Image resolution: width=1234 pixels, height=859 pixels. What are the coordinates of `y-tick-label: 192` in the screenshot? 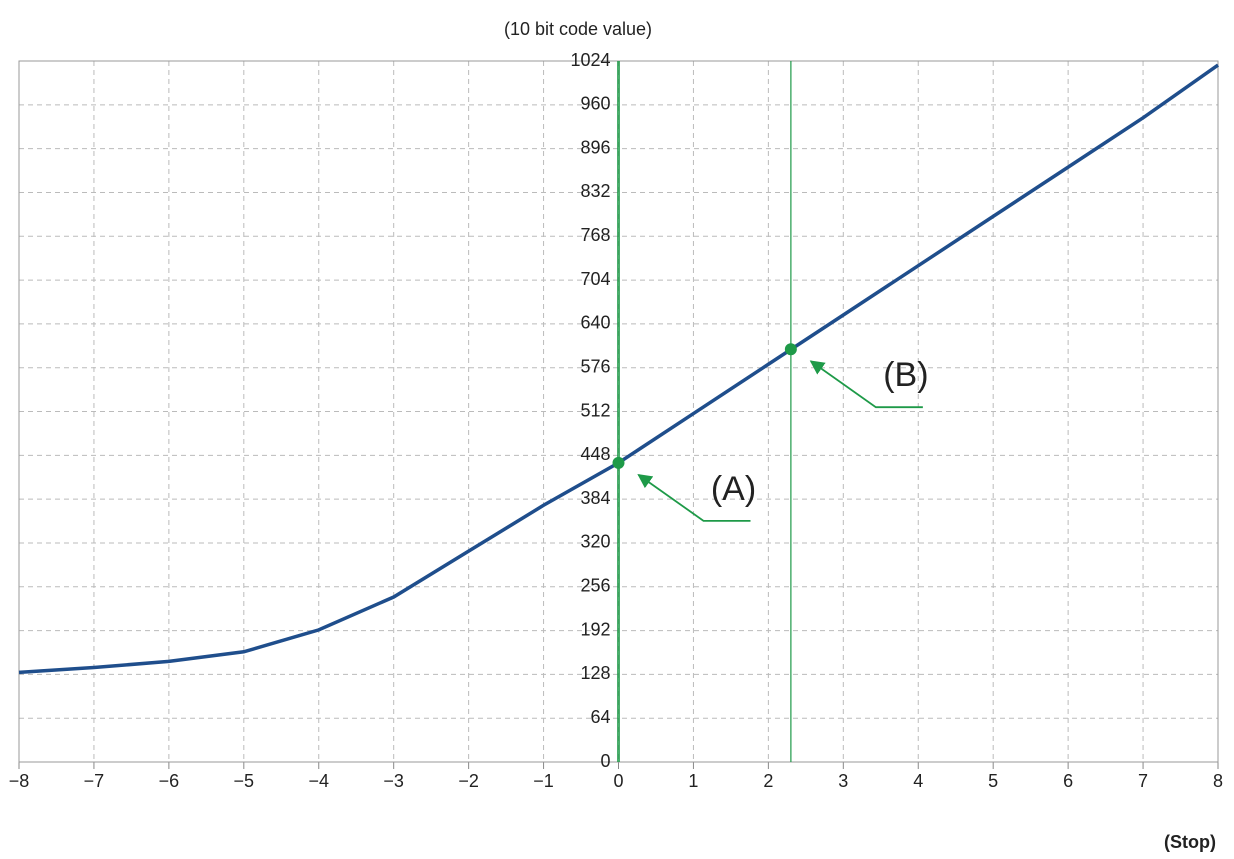 It's located at (595, 629).